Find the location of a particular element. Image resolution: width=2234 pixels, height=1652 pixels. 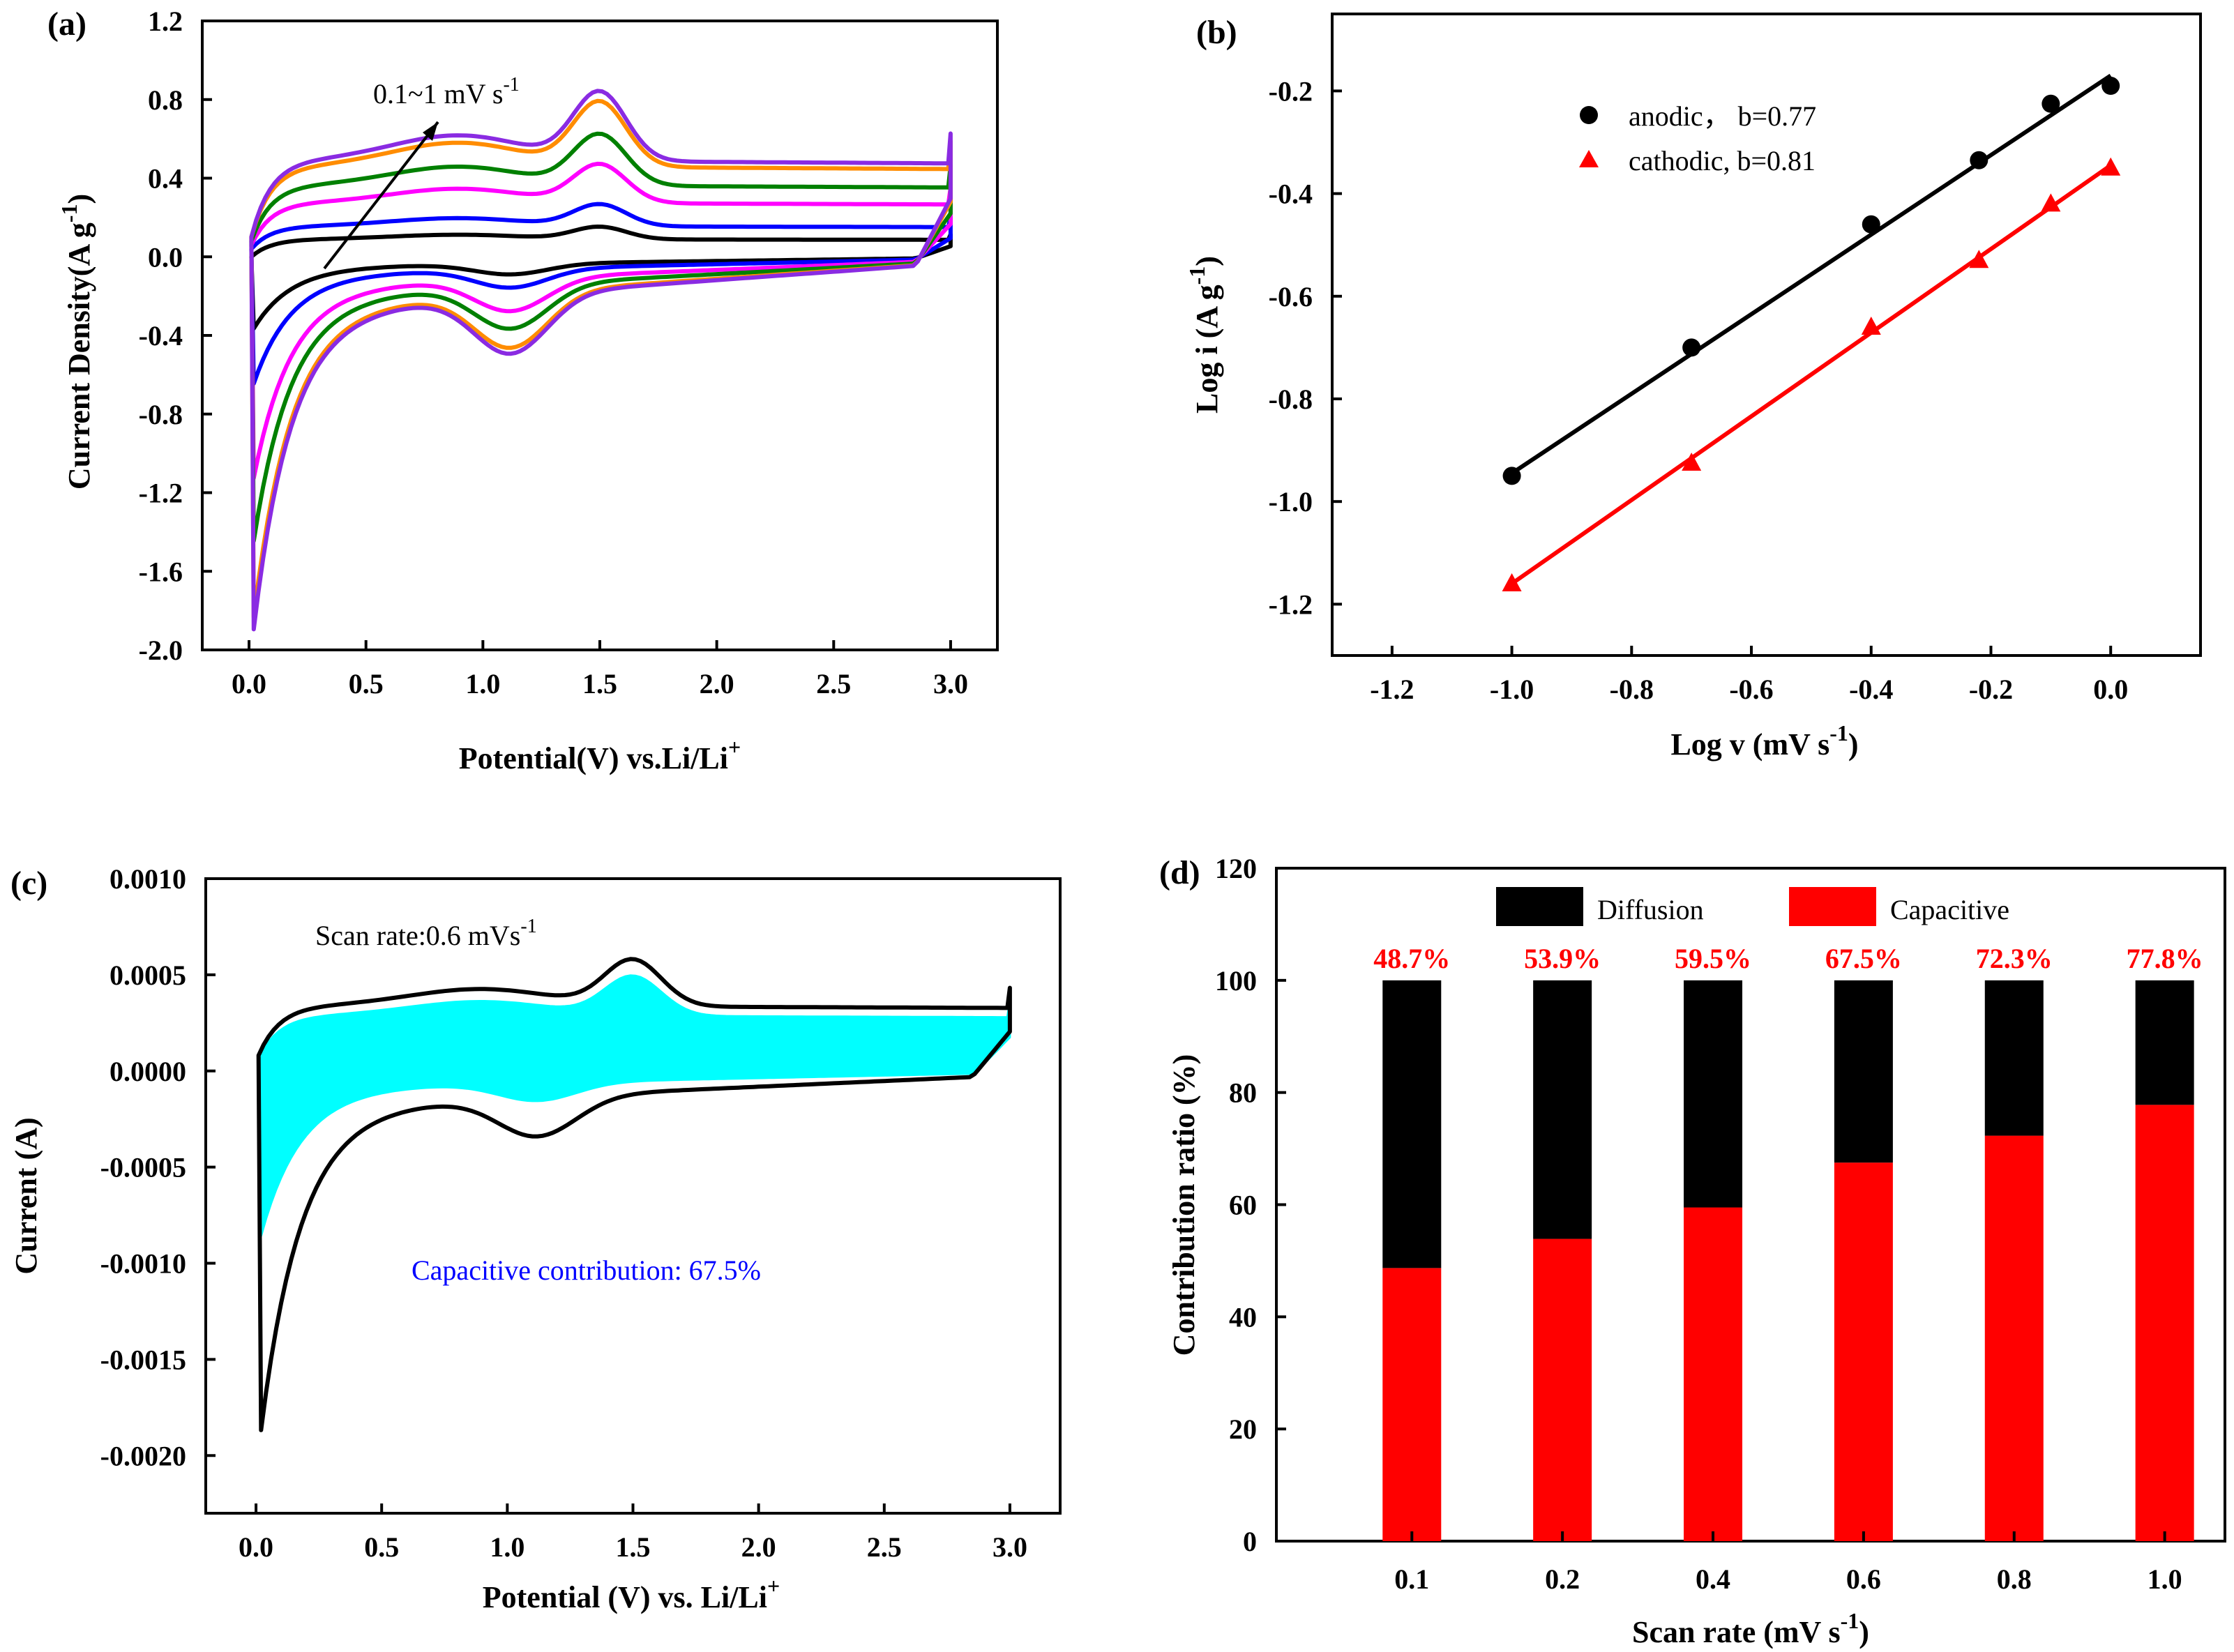

scan-rate-text: Scan rate:0.6 mVs-1 is located at coordinates (426, 933).